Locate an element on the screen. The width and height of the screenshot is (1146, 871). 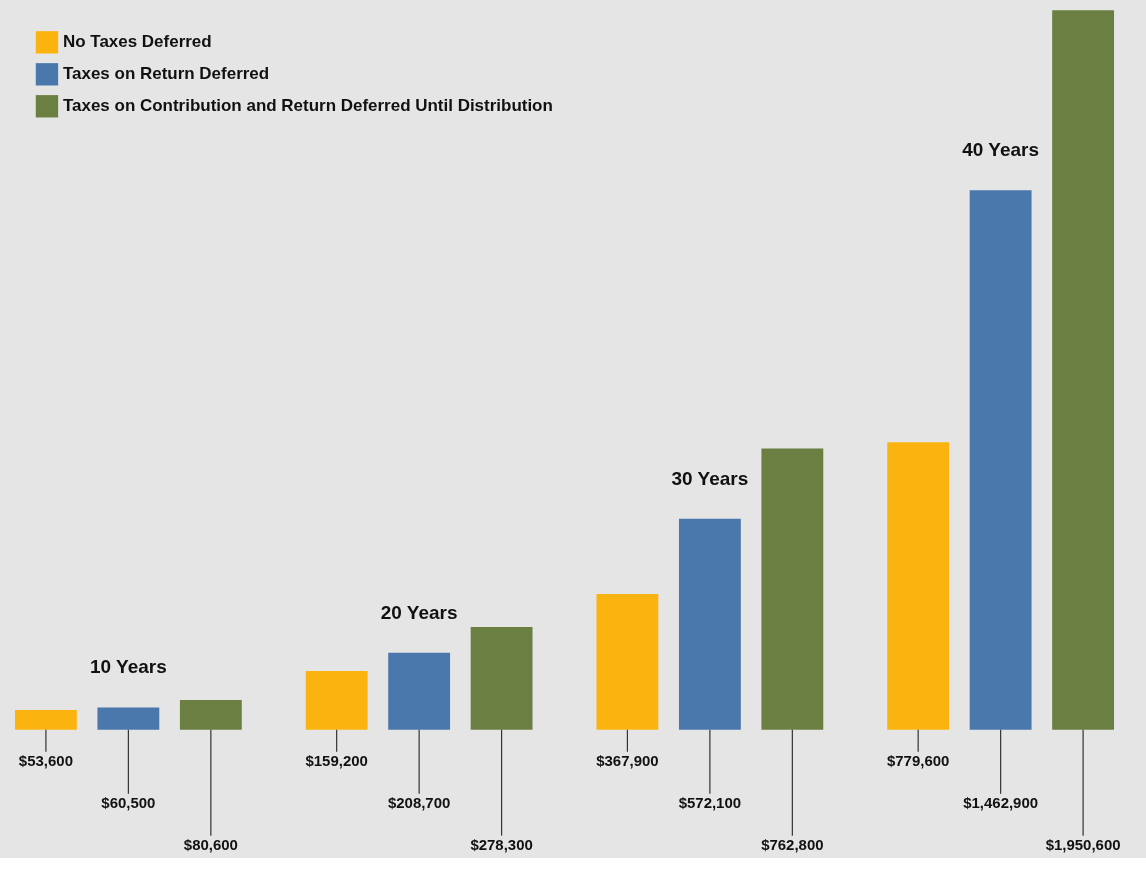
x-tick-label: 10 Years is located at coordinates (128, 667).